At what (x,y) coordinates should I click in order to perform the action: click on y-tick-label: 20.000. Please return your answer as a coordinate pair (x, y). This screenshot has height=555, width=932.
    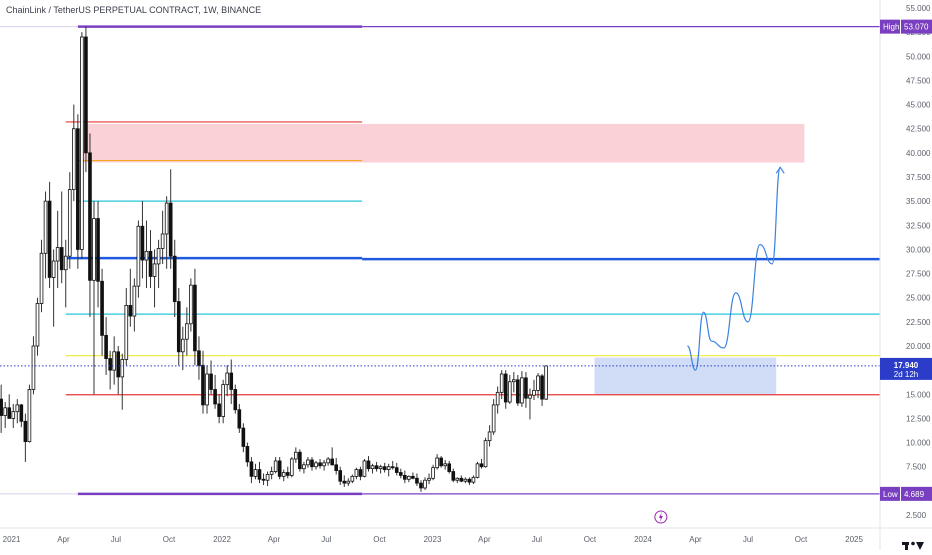
    Looking at the image, I should click on (918, 346).